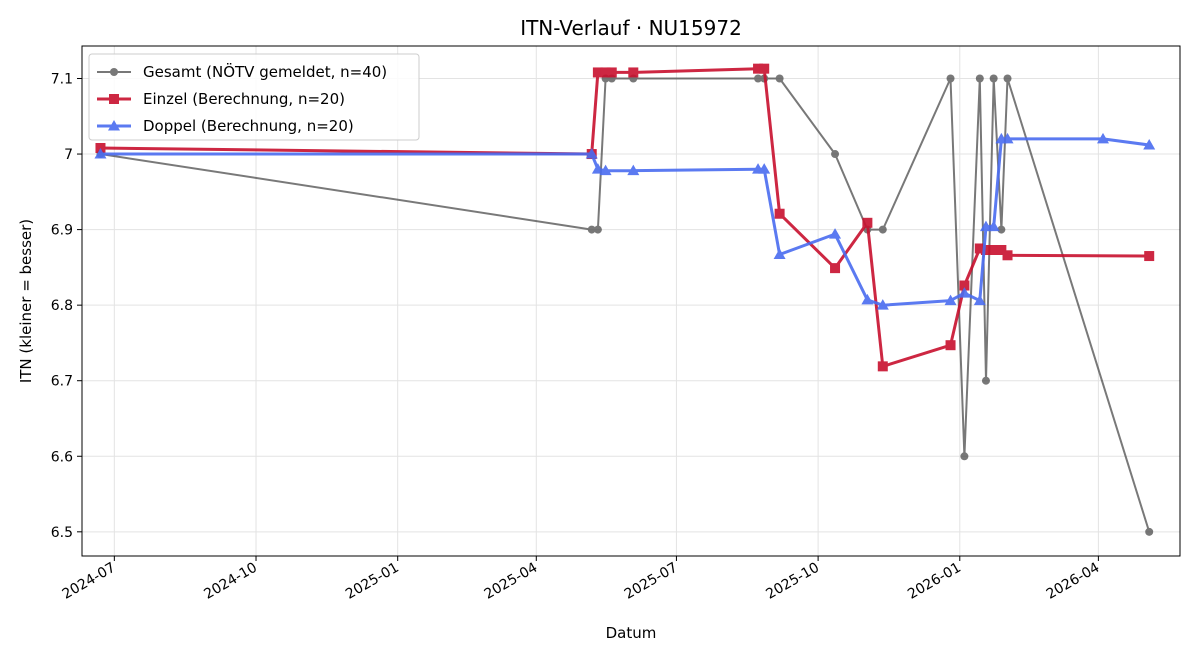 This screenshot has width=1200, height=660. I want to click on y-tick-label: 6.9, so click(62, 231).